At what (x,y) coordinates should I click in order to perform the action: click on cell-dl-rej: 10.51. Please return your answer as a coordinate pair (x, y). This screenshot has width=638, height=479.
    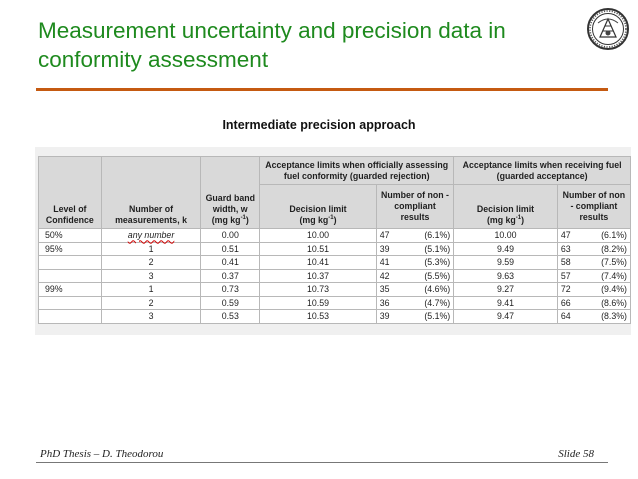
    Looking at the image, I should click on (318, 248).